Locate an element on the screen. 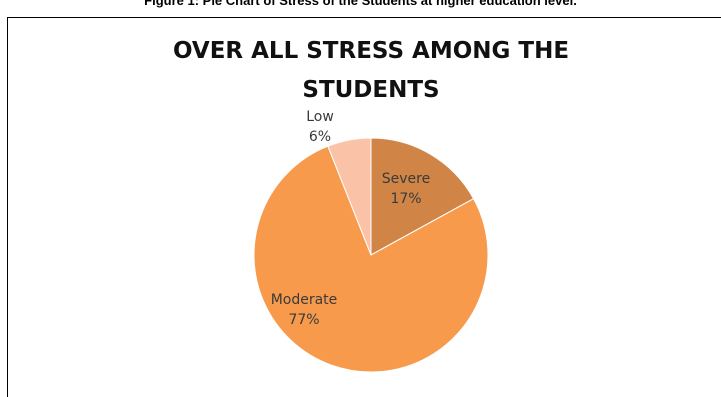 The width and height of the screenshot is (721, 397). pie-slice-low is located at coordinates (349, 196).